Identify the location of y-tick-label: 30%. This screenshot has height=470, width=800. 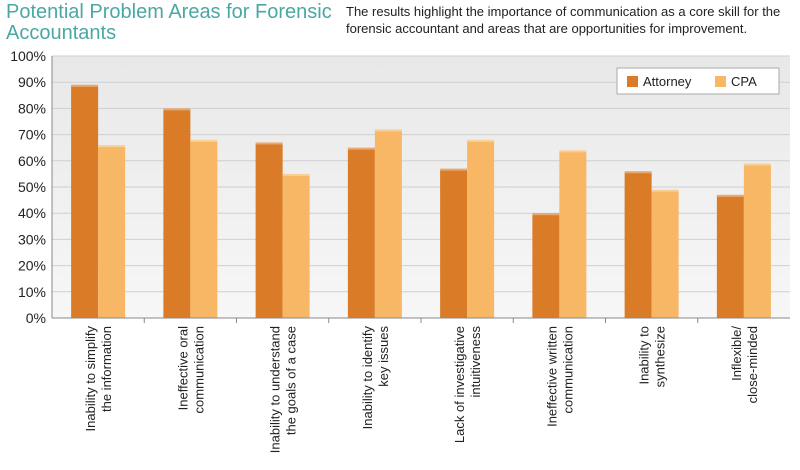
(32, 239).